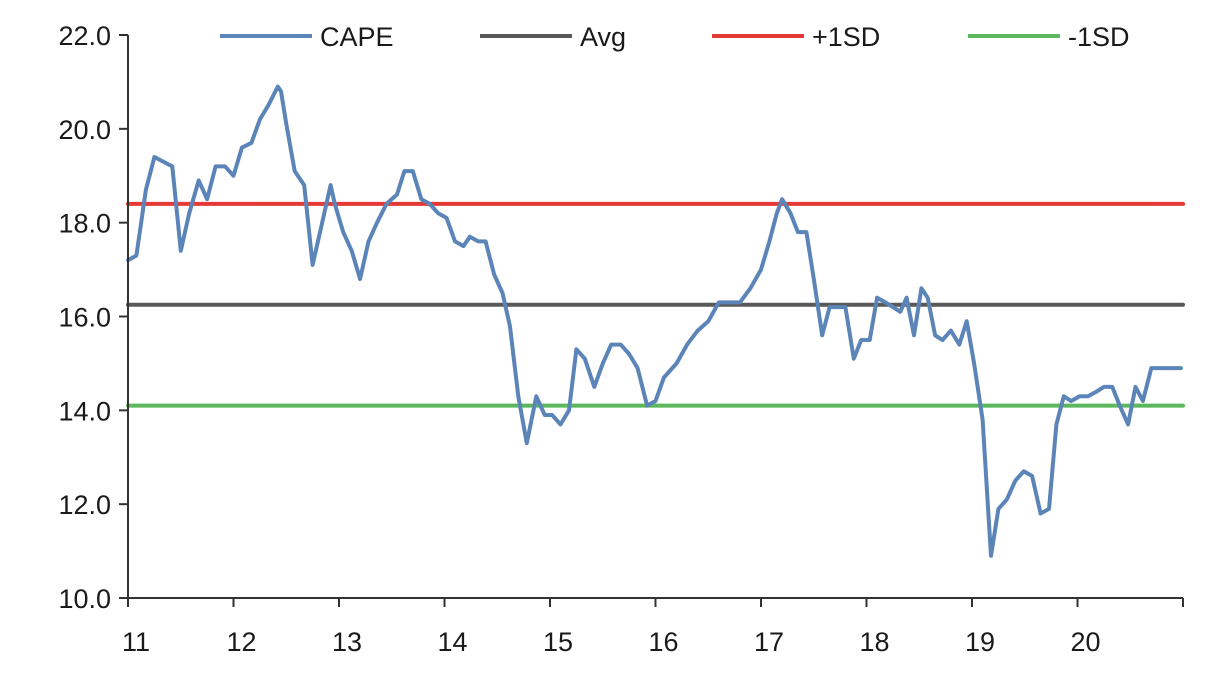 This screenshot has height=690, width=1226. I want to click on x-tick-label: 19, so click(980, 642).